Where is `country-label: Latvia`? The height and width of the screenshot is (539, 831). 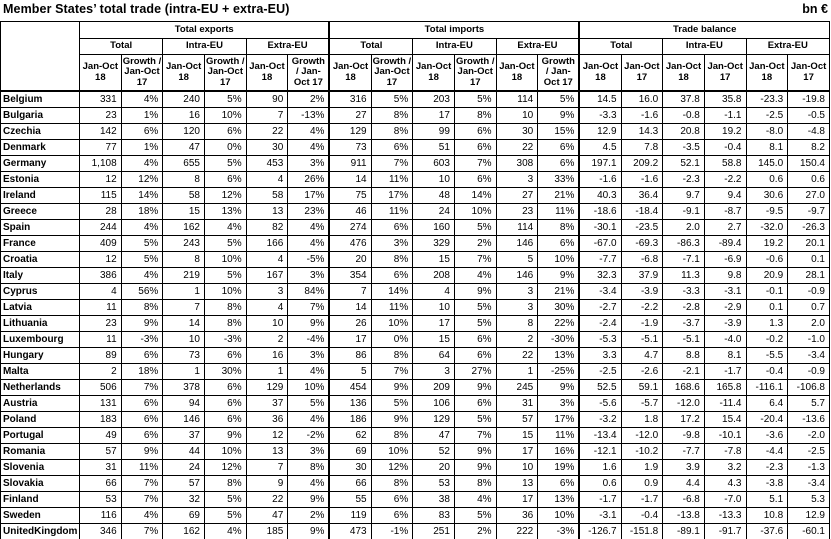
country-label: Latvia is located at coordinates (40, 307).